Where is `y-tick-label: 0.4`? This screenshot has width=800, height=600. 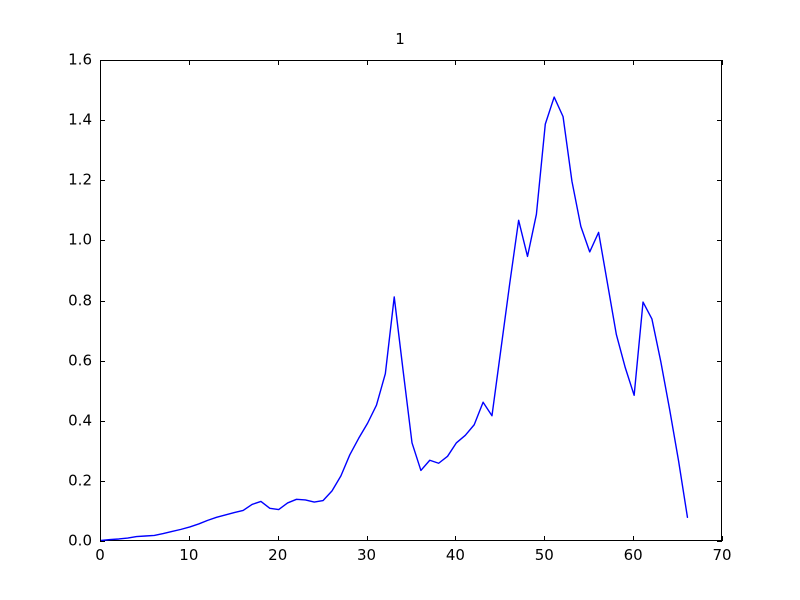 y-tick-label: 0.4 is located at coordinates (80, 420).